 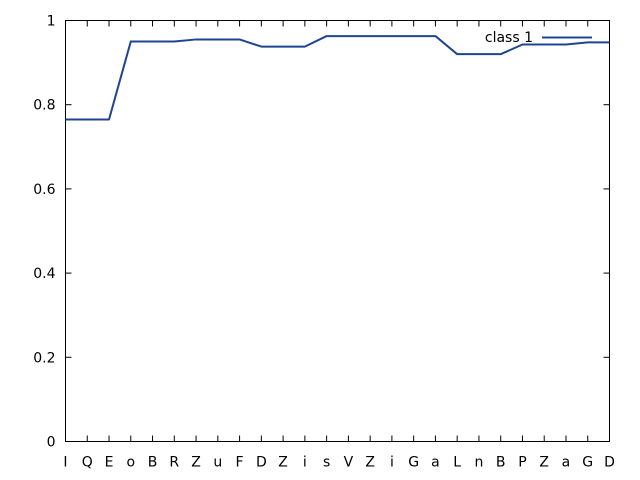 I want to click on x-tick-label: s, so click(x=326, y=463).